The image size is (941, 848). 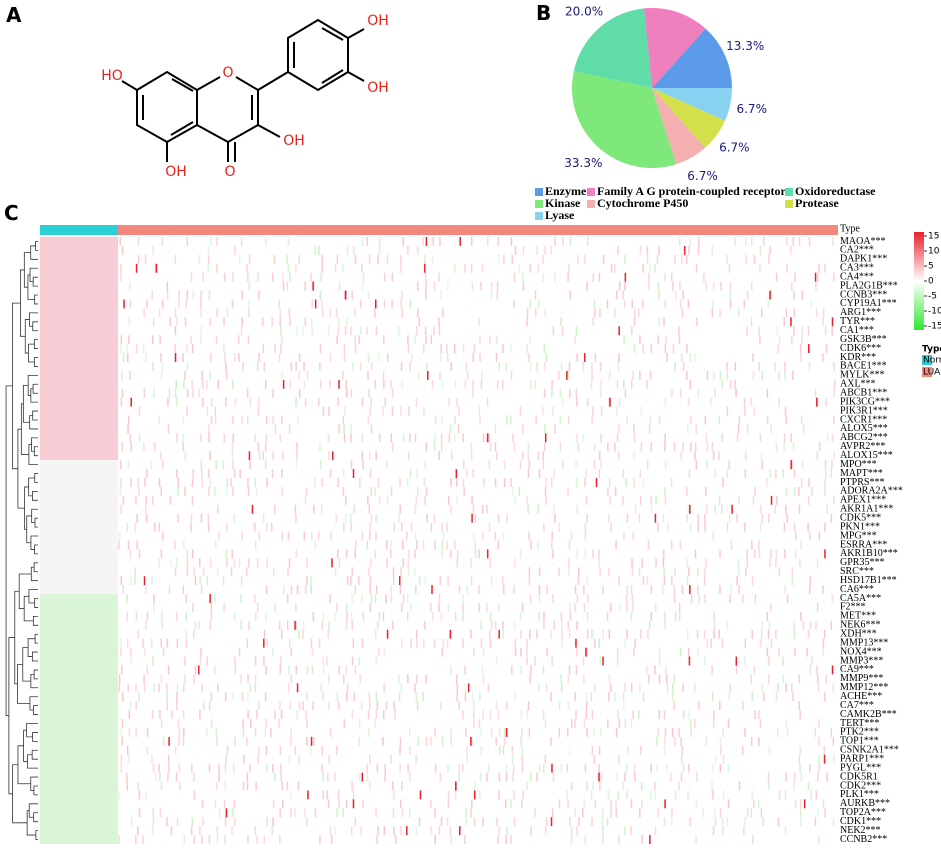 I want to click on pie-slice, so click(x=692, y=58).